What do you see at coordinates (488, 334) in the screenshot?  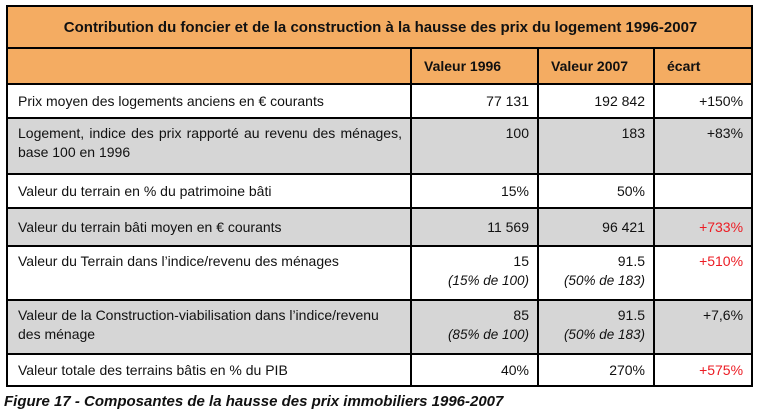 I see `value-note: (85% de 100)` at bounding box center [488, 334].